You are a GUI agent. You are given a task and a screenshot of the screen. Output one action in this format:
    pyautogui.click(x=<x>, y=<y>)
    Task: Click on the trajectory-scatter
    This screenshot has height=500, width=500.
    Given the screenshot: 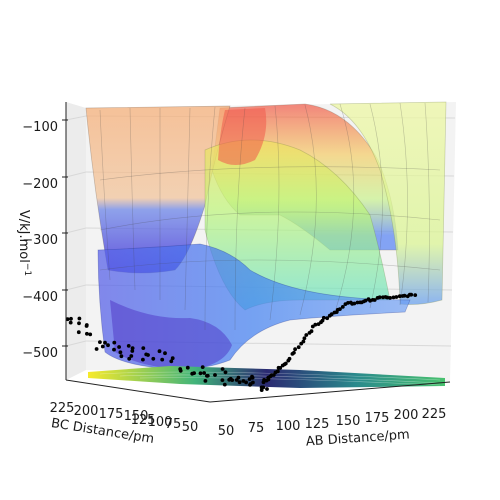 What is the action you would take?
    pyautogui.click(x=241, y=342)
    